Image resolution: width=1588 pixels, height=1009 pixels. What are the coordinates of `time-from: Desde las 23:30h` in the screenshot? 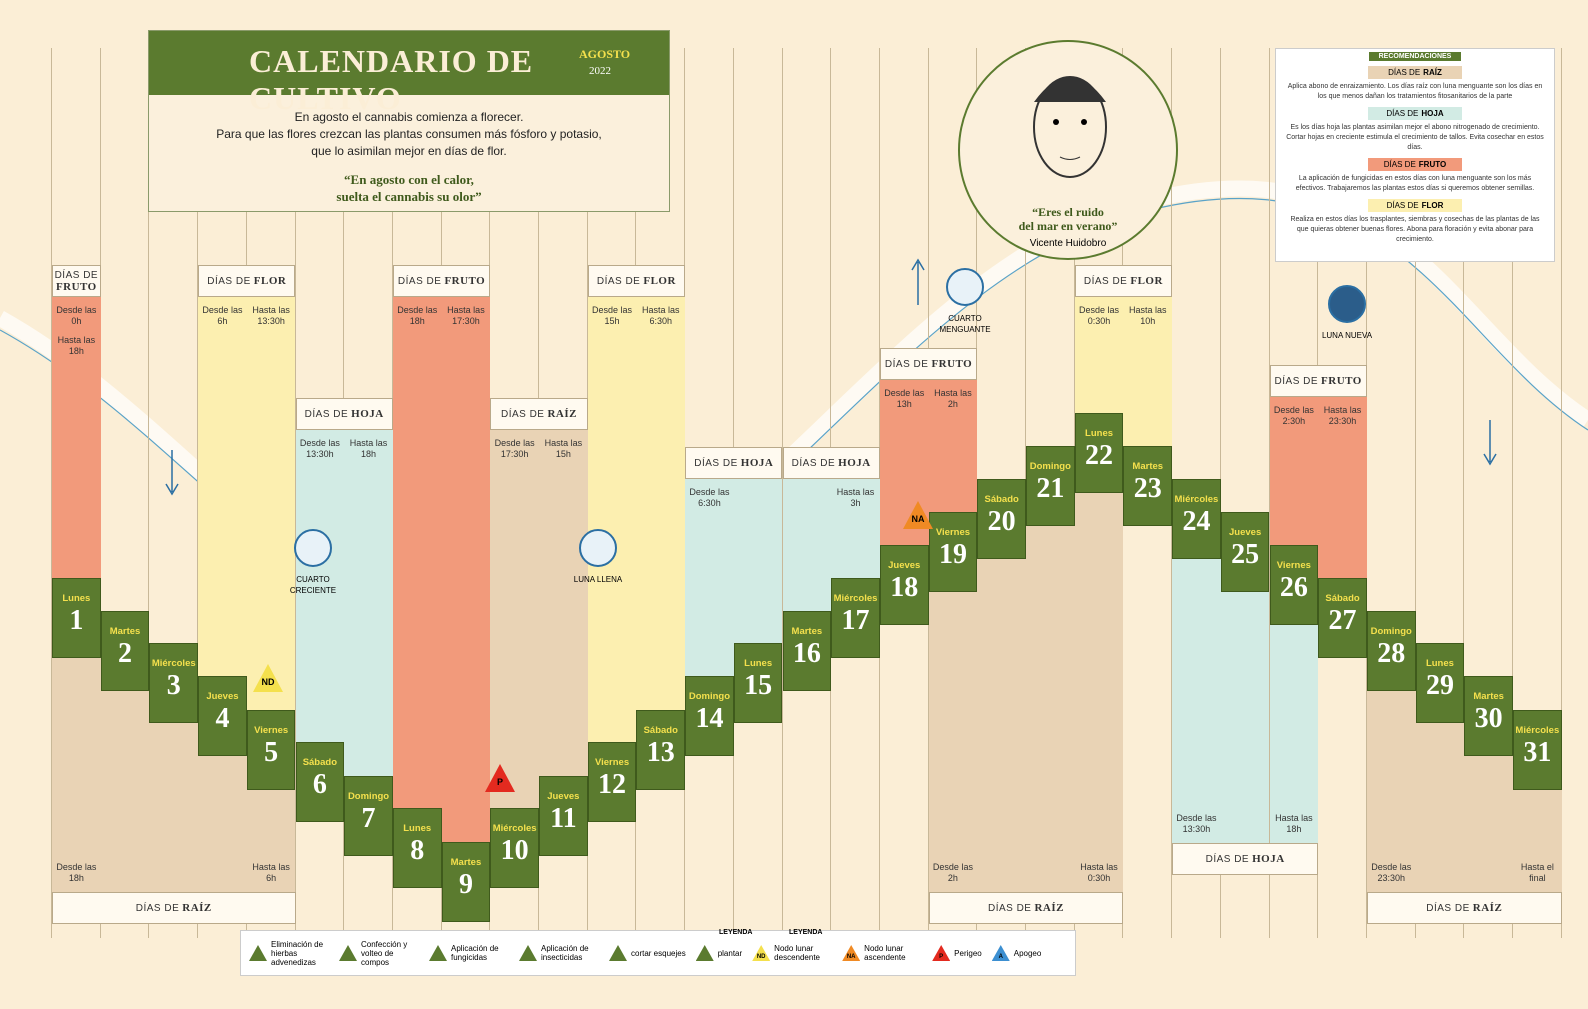 It's located at (1391, 872).